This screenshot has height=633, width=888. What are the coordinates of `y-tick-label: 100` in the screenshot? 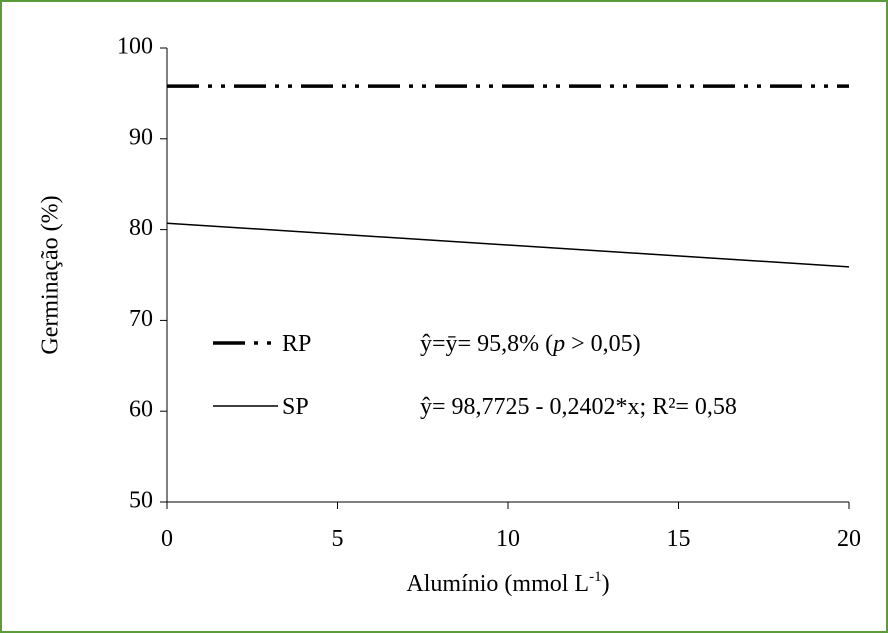 It's located at (135, 47).